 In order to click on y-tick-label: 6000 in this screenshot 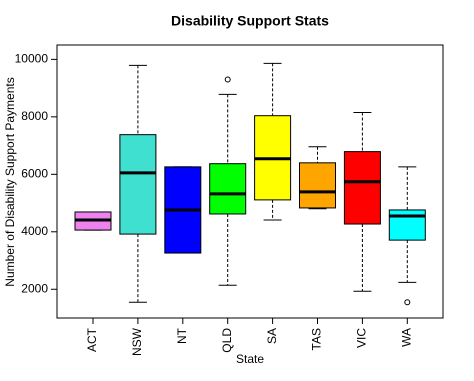, I will do `click(34, 173)`.